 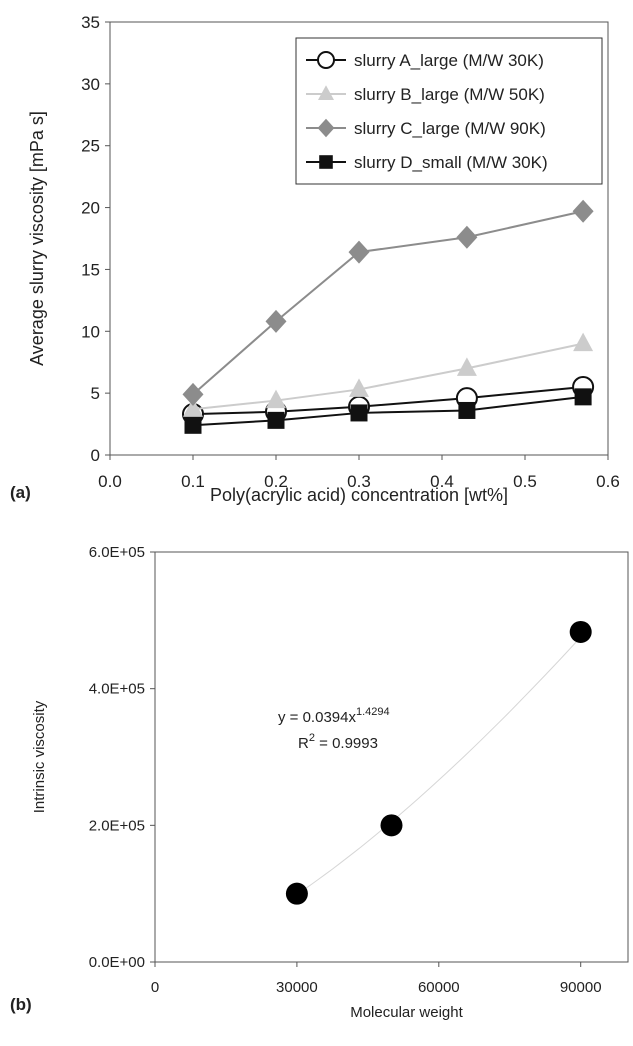 What do you see at coordinates (117, 962) in the screenshot?
I see `y-tick-label-b: 0.0E+00` at bounding box center [117, 962].